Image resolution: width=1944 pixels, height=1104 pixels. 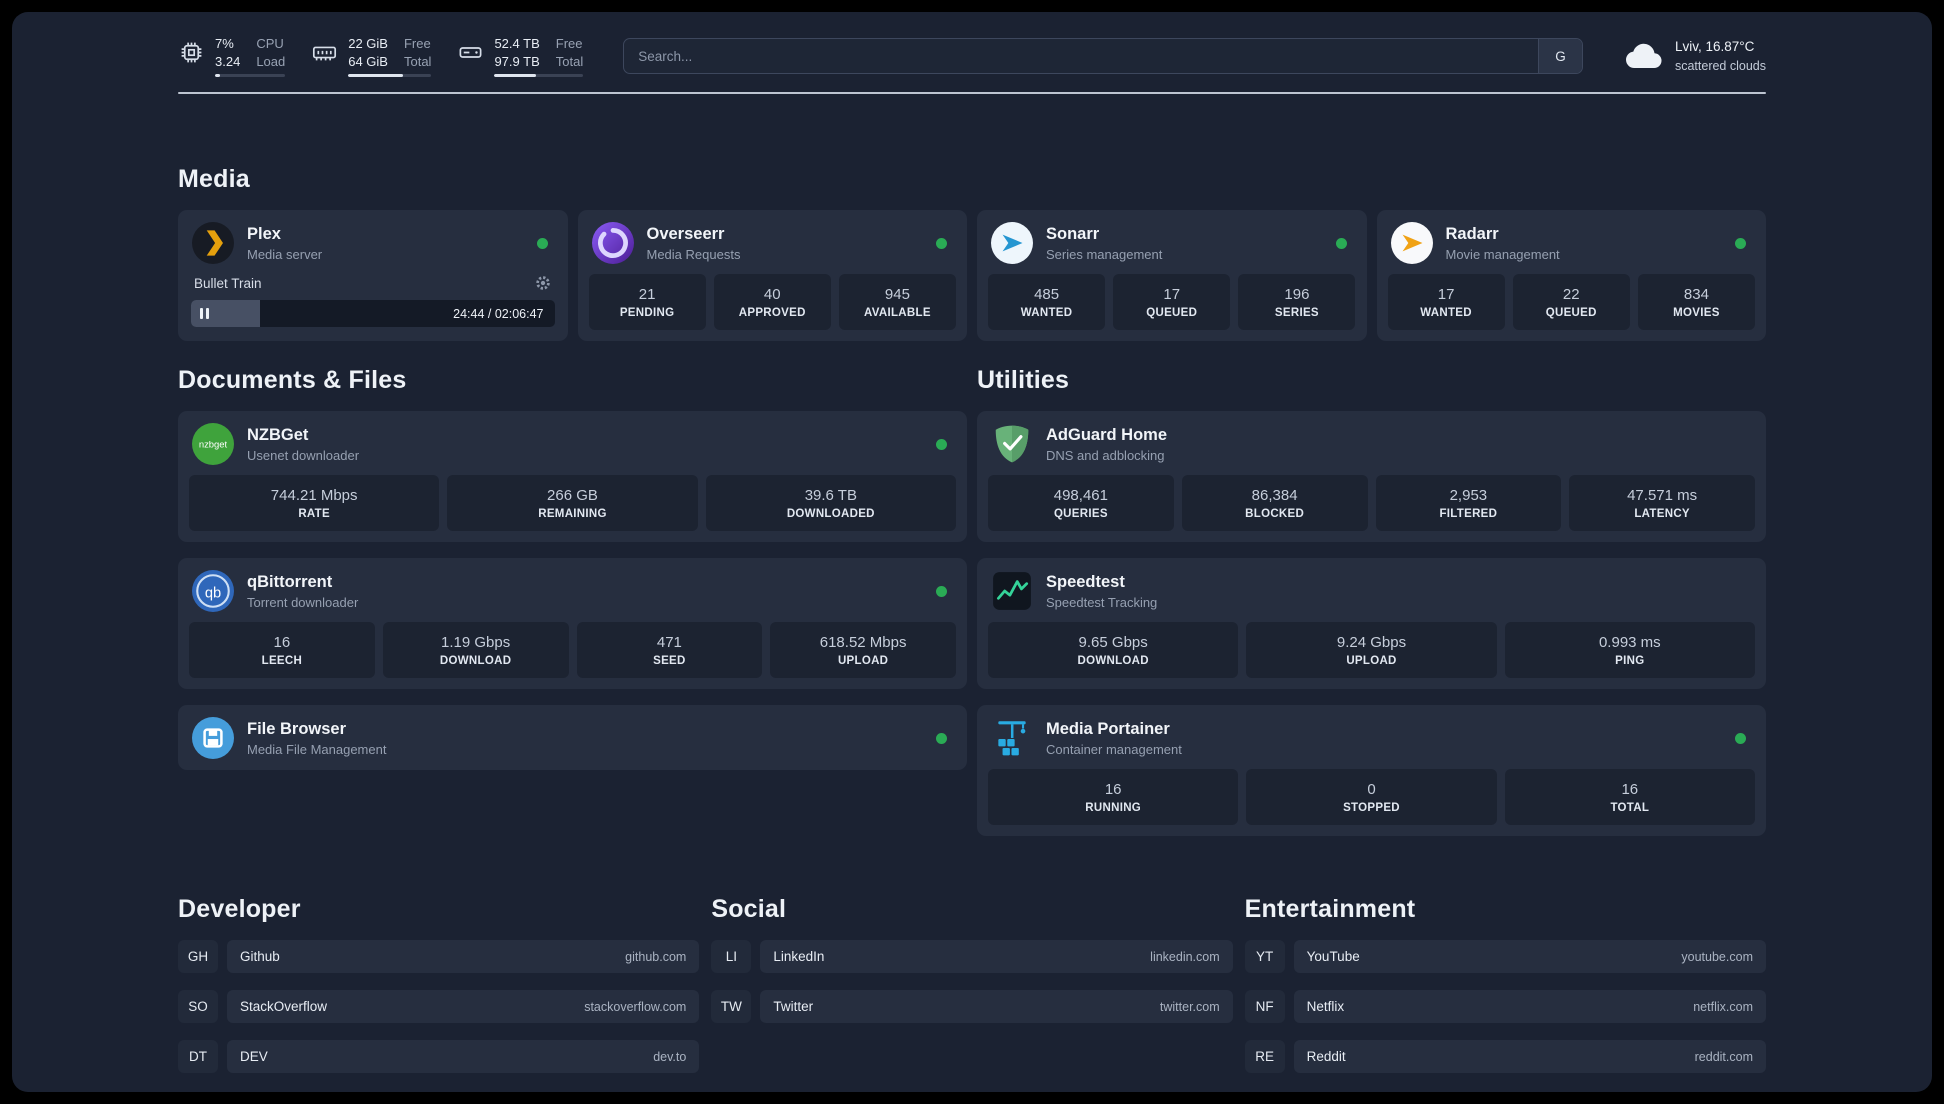 What do you see at coordinates (1104, 243) in the screenshot?
I see `service-titles: Sonarr Series management` at bounding box center [1104, 243].